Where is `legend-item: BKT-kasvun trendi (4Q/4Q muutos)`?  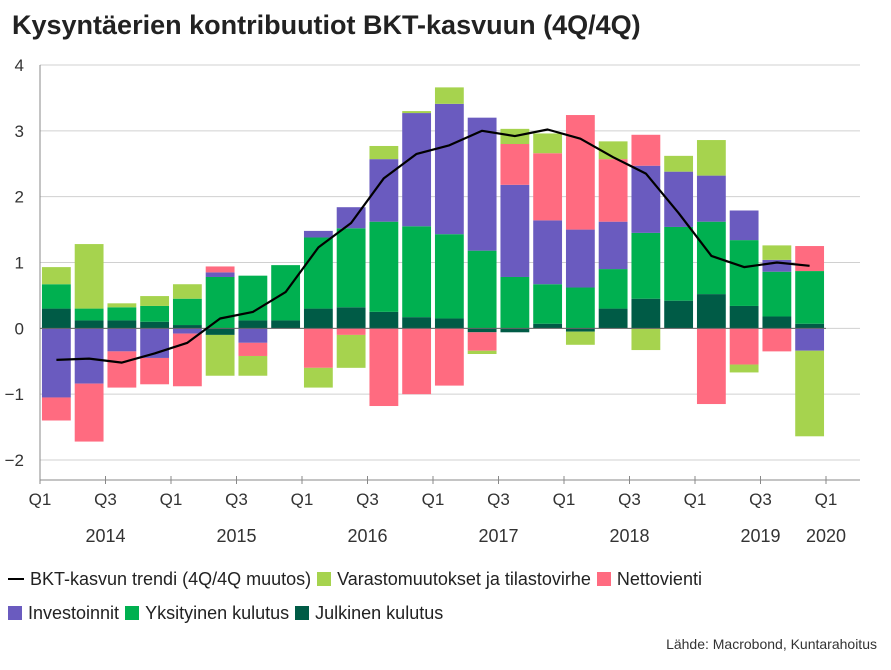
legend-item: BKT-kasvun trendi (4Q/4Q muutos) is located at coordinates (158, 579).